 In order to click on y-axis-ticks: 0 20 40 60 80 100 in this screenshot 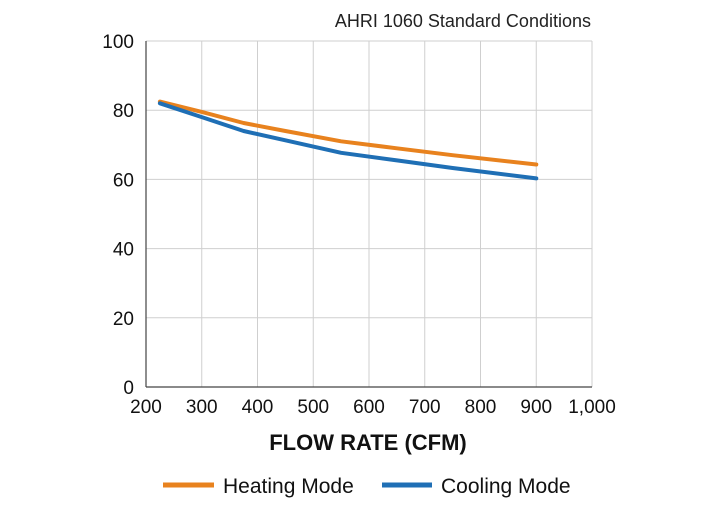, I will do `click(118, 215)`.